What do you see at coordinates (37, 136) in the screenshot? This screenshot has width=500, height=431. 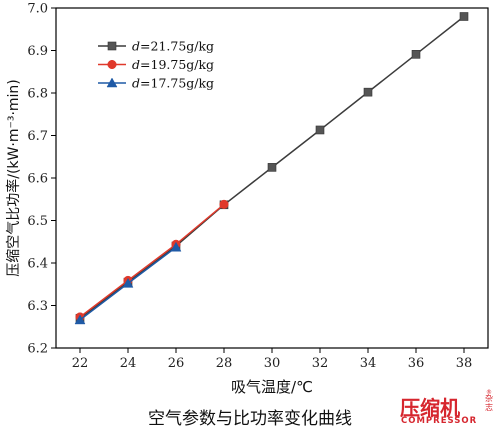 I see `y-tick-label: 6.7` at bounding box center [37, 136].